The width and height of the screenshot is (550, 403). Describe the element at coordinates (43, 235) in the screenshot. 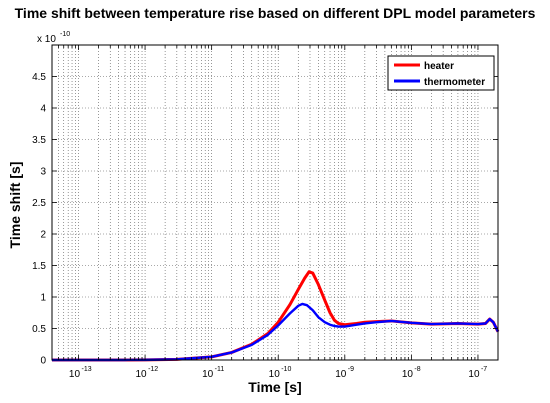

I see `y-tick-label: 2` at that location.